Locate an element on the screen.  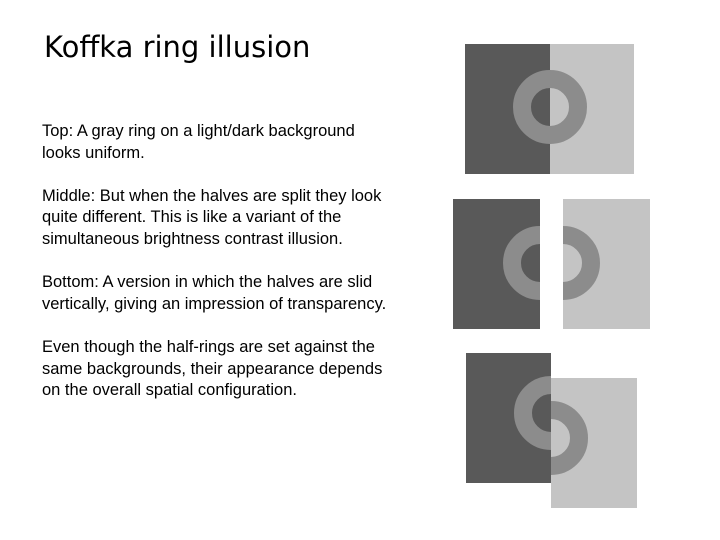
slide-title: Koffka ring illusion is located at coordinates (177, 47).